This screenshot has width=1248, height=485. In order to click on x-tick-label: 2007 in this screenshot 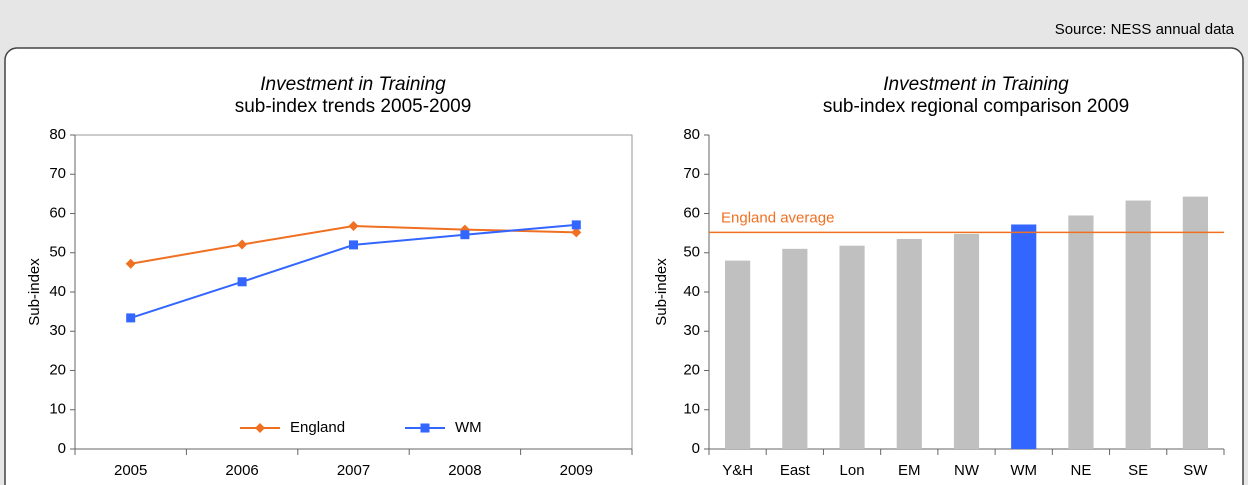, I will do `click(353, 470)`.